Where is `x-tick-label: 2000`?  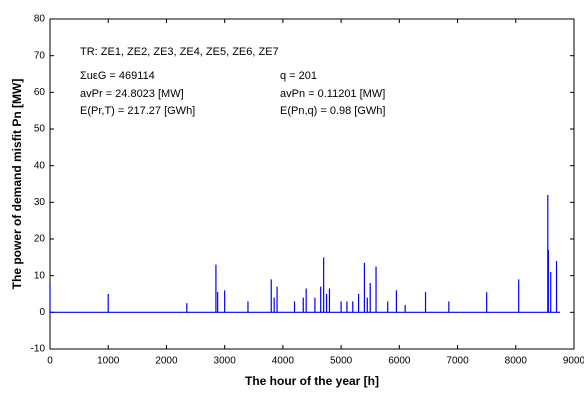 x-tick-label: 2000 is located at coordinates (166, 361).